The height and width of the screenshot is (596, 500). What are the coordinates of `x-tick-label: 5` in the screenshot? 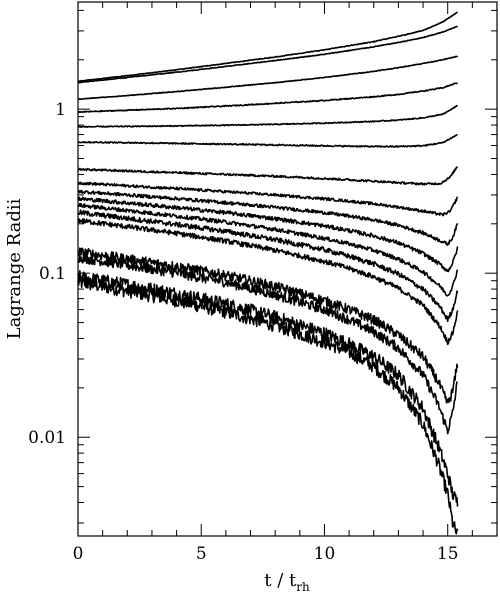 It's located at (201, 554).